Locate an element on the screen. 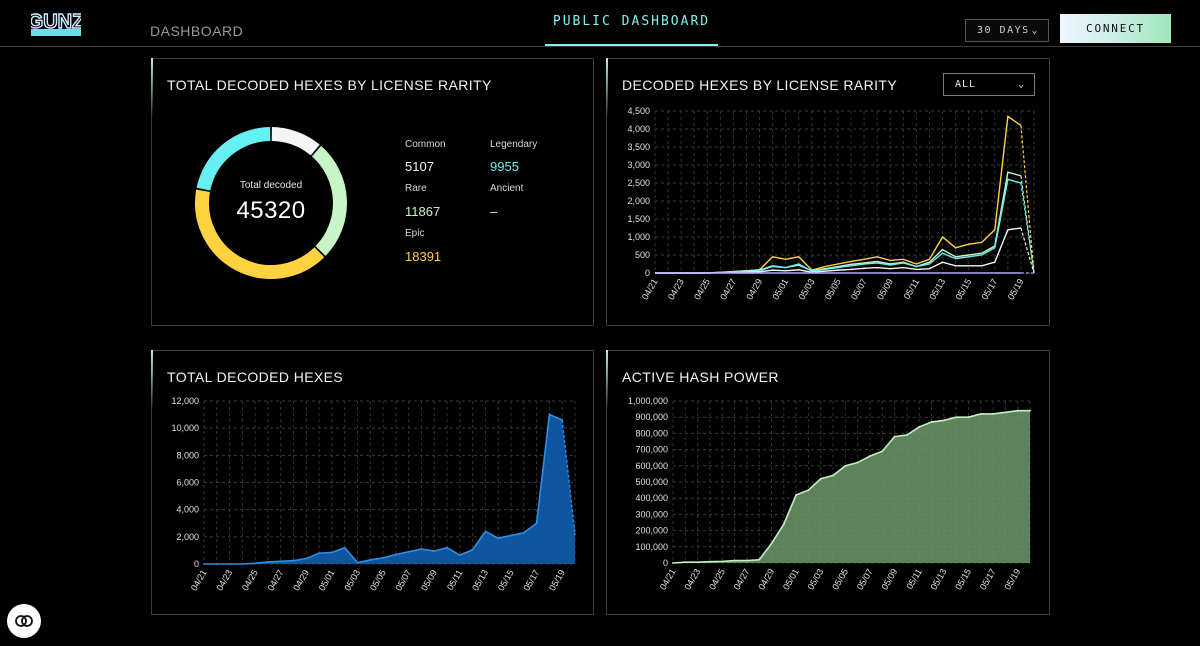 Image resolution: width=1200 pixels, height=646 pixels. nav-public-dashboard: PUBLIC DASHBOARD is located at coordinates (631, 23).